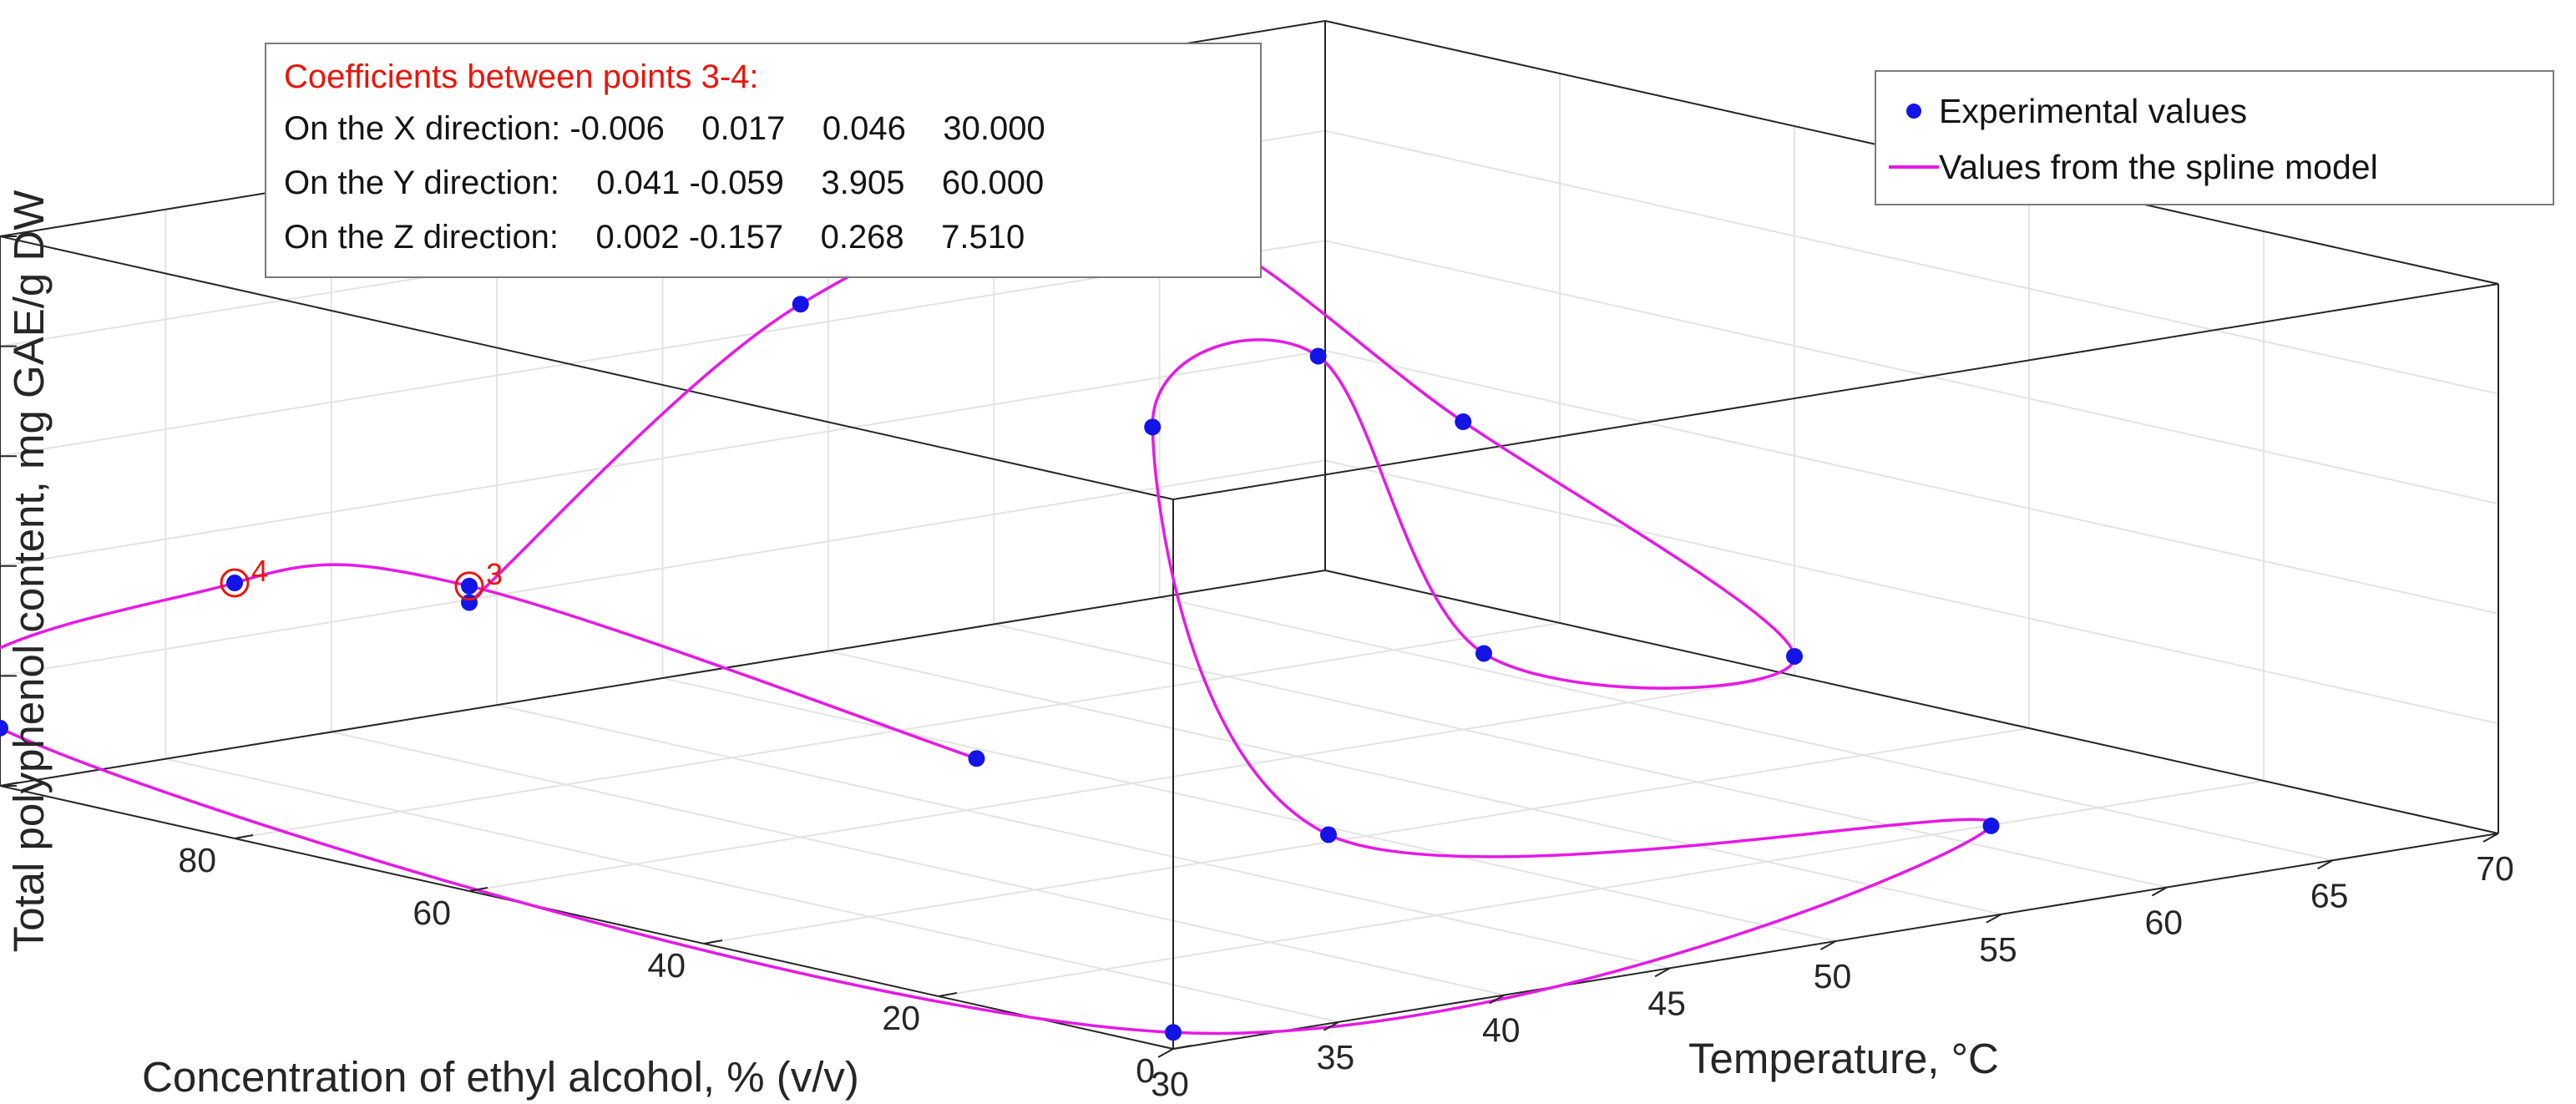  Describe the element at coordinates (2329, 895) in the screenshot. I see `x-tick-label: 65` at that location.